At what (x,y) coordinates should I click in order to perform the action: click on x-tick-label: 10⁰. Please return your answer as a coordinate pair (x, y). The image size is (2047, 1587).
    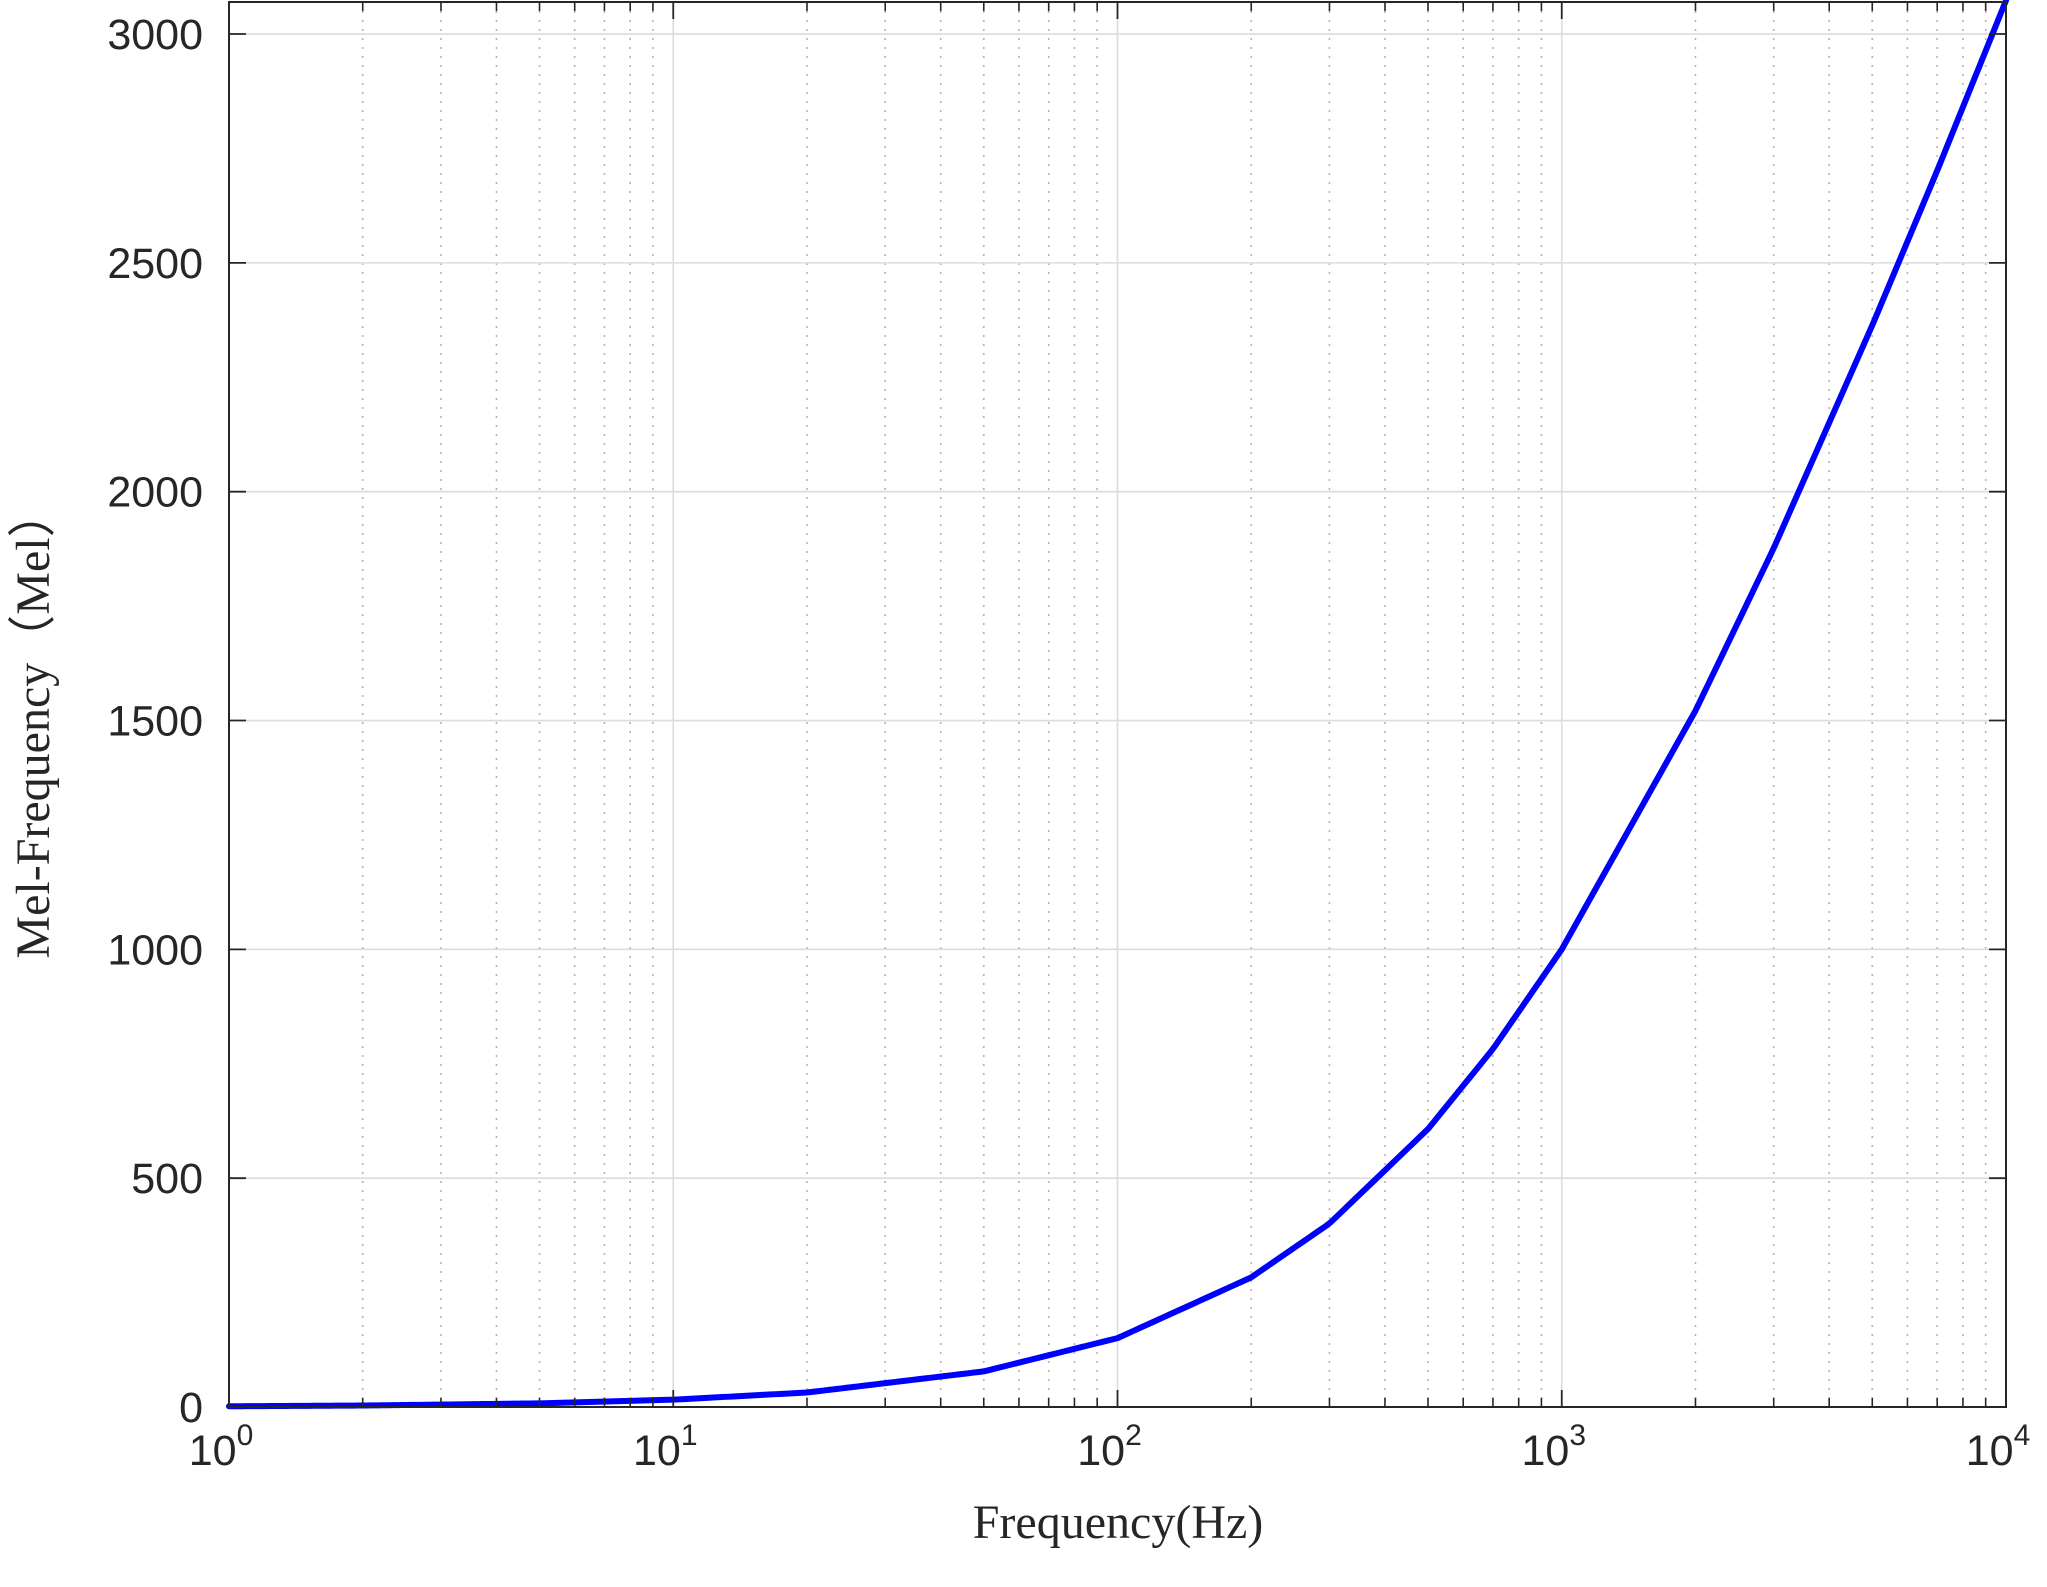
    Looking at the image, I should click on (221, 1447).